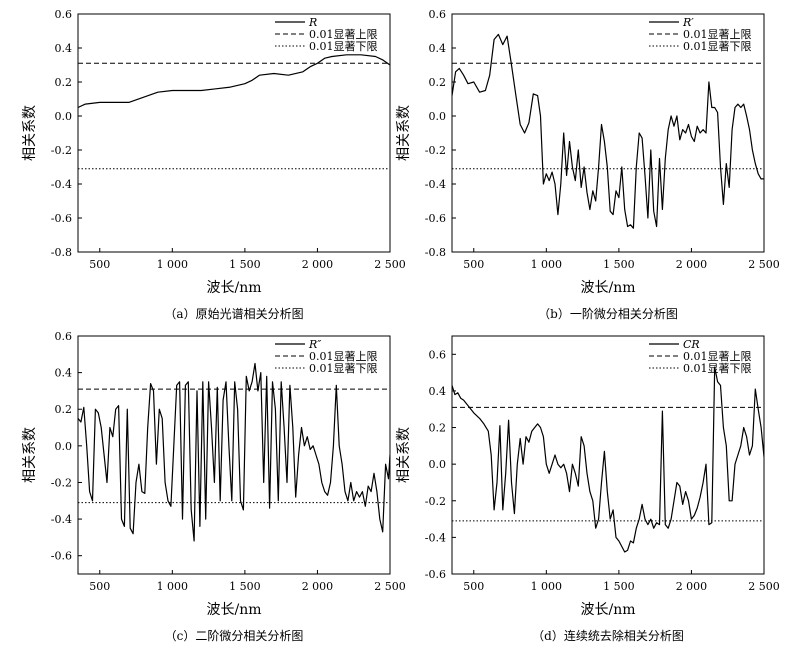  Describe the element at coordinates (691, 344) in the screenshot. I see `legend-label-series: CR` at that location.